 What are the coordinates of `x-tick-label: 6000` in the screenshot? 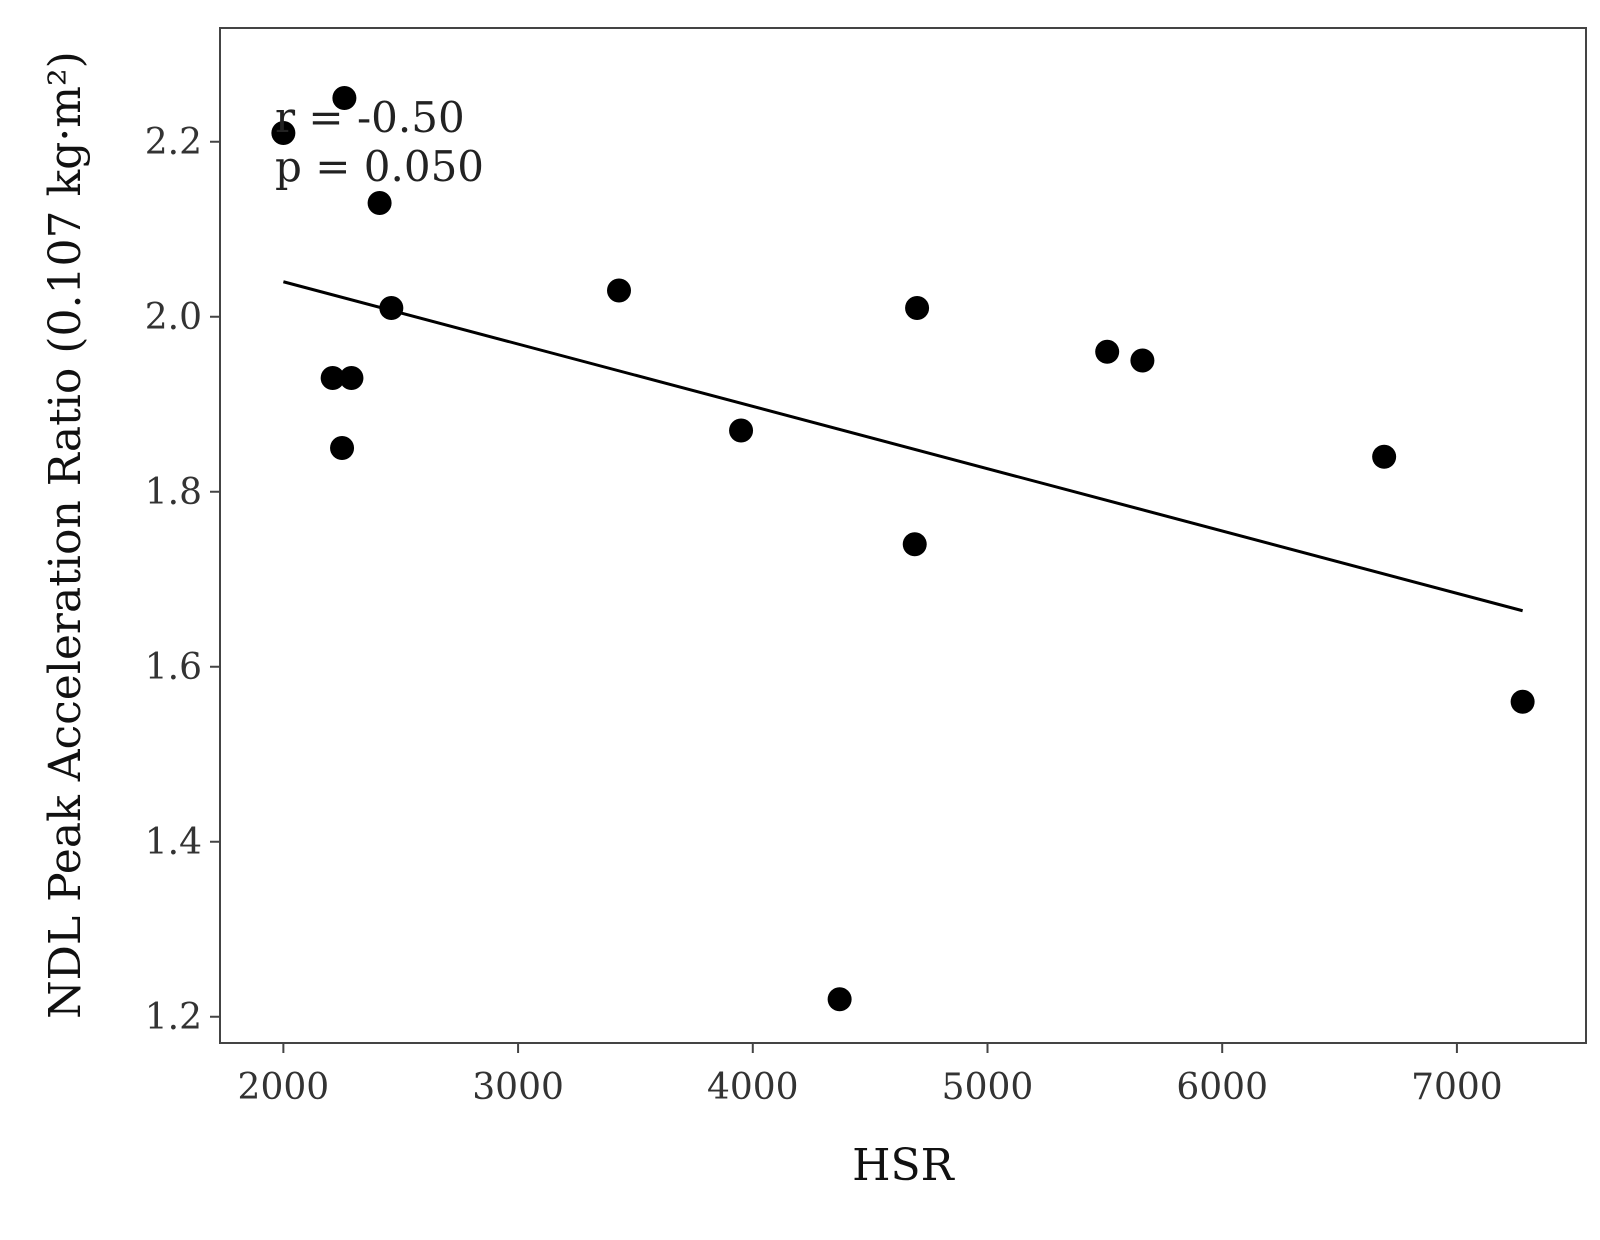 It's located at (1222, 1087).